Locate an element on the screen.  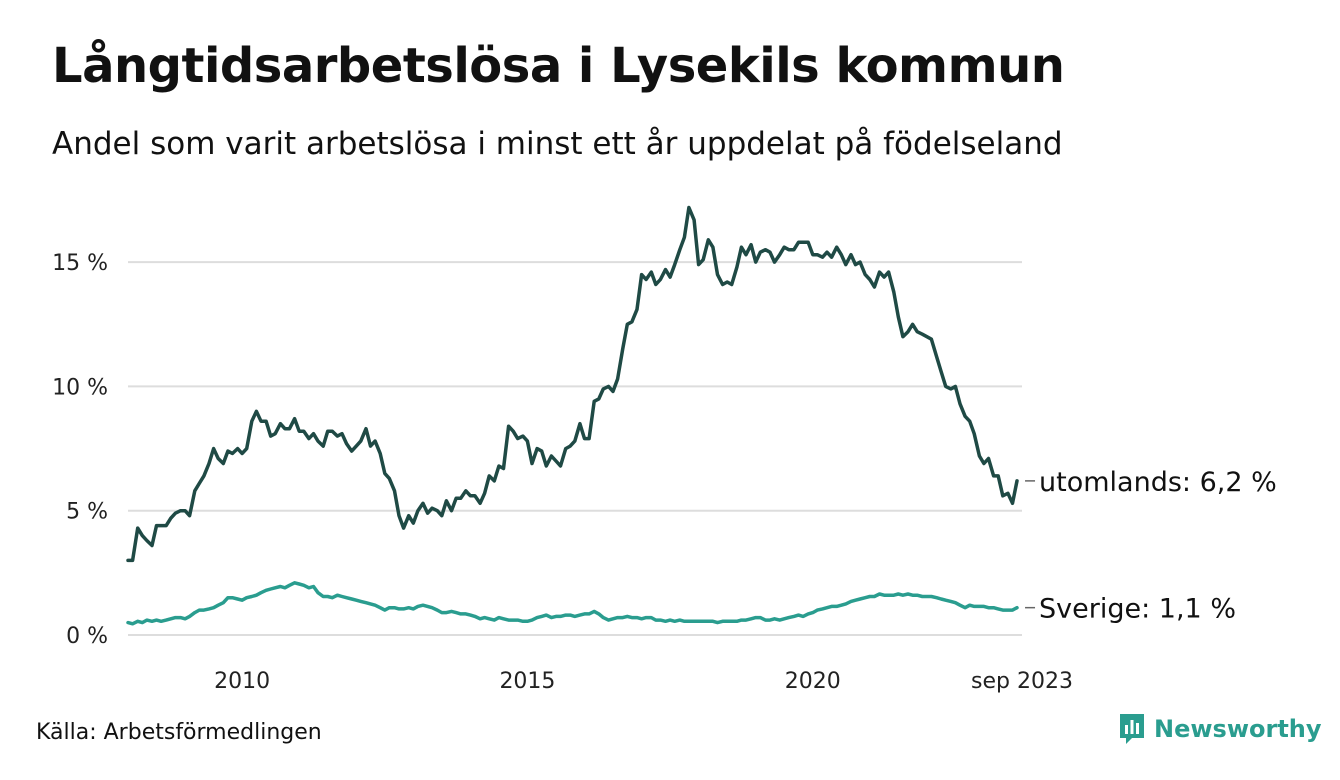
y-tick-label: 0 % is located at coordinates (87, 636).